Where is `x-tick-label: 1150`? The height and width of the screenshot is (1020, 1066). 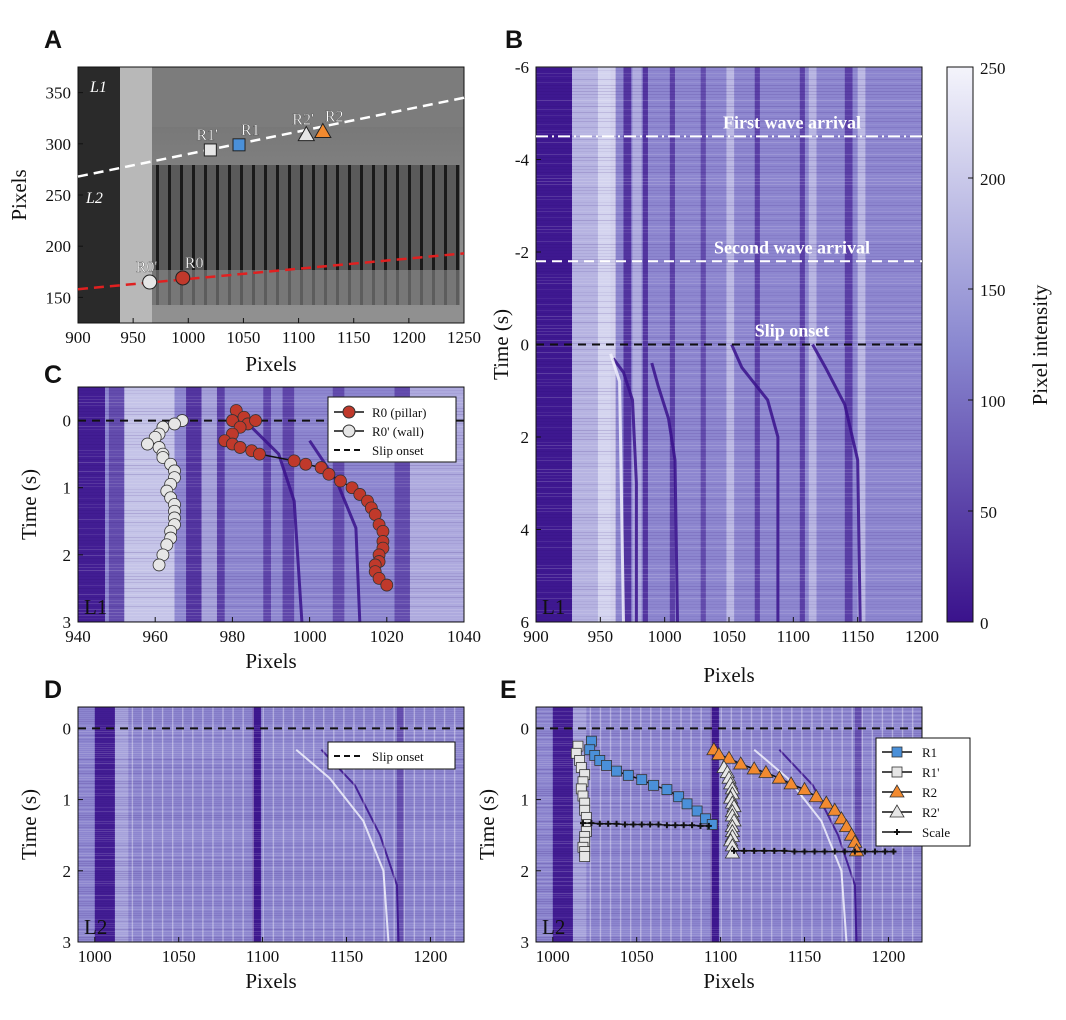 x-tick-label: 1150 is located at coordinates (353, 337).